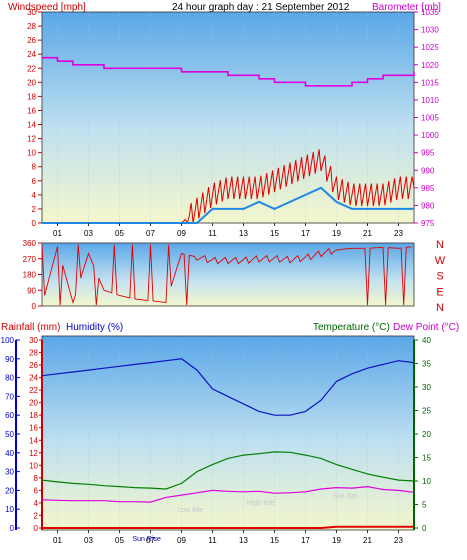  I want to click on dewpoint-series-line, so click(228, 494).